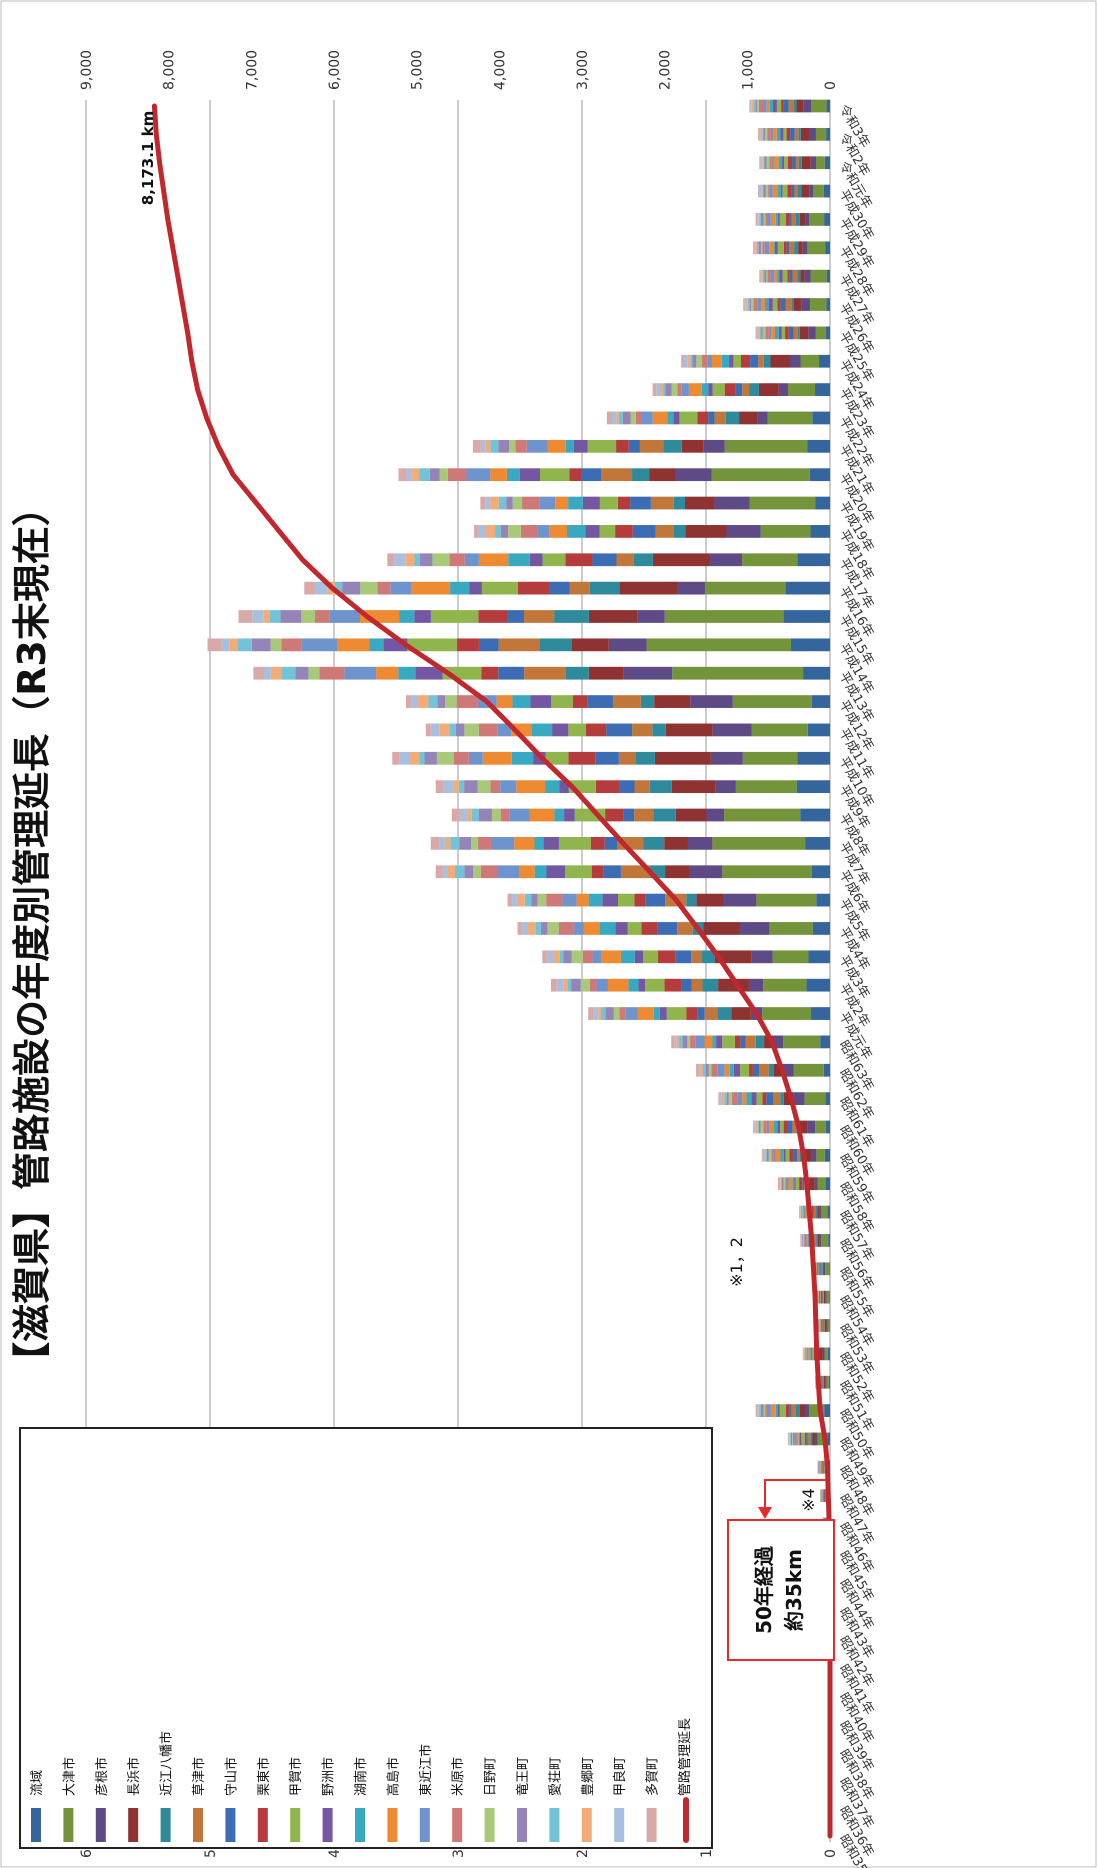  Describe the element at coordinates (69, 1776) in the screenshot. I see `legend-label: 大津市` at that location.